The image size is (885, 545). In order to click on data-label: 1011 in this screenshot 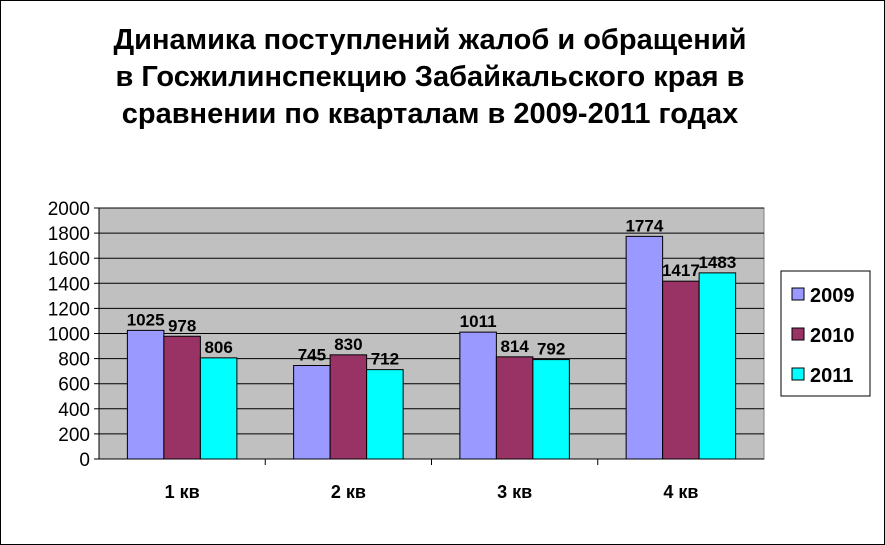, I will do `click(478, 321)`.